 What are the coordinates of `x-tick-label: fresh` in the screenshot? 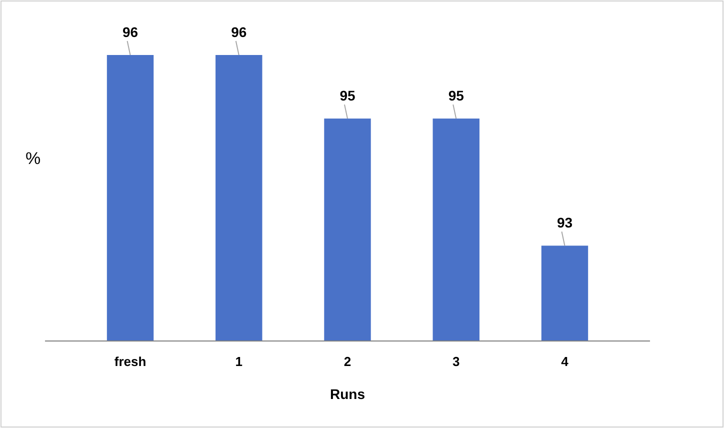 It's located at (130, 361).